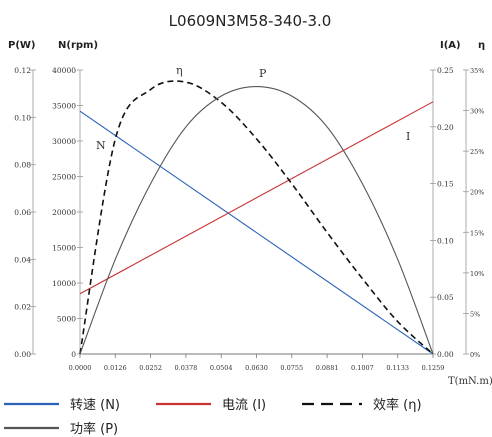 The height and width of the screenshot is (437, 492). What do you see at coordinates (263, 73) in the screenshot?
I see `power-curve-label: P` at bounding box center [263, 73].